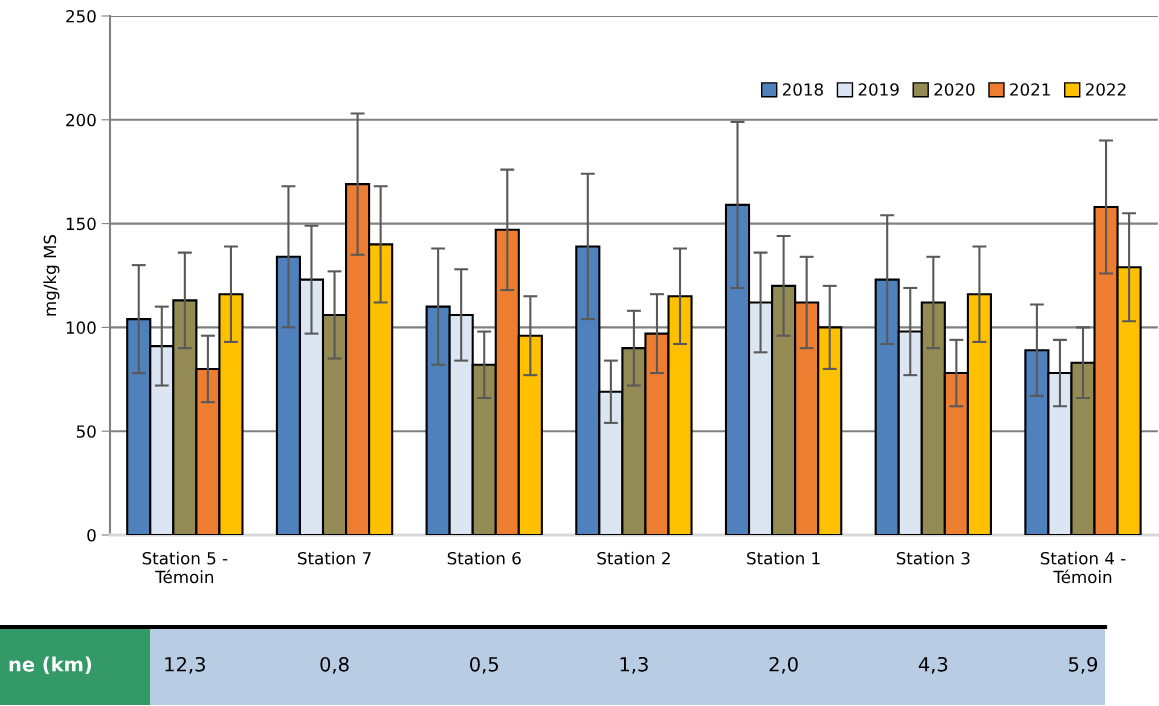 The width and height of the screenshot is (1159, 706). What do you see at coordinates (802, 89) in the screenshot?
I see `legend-label: 2018` at bounding box center [802, 89].